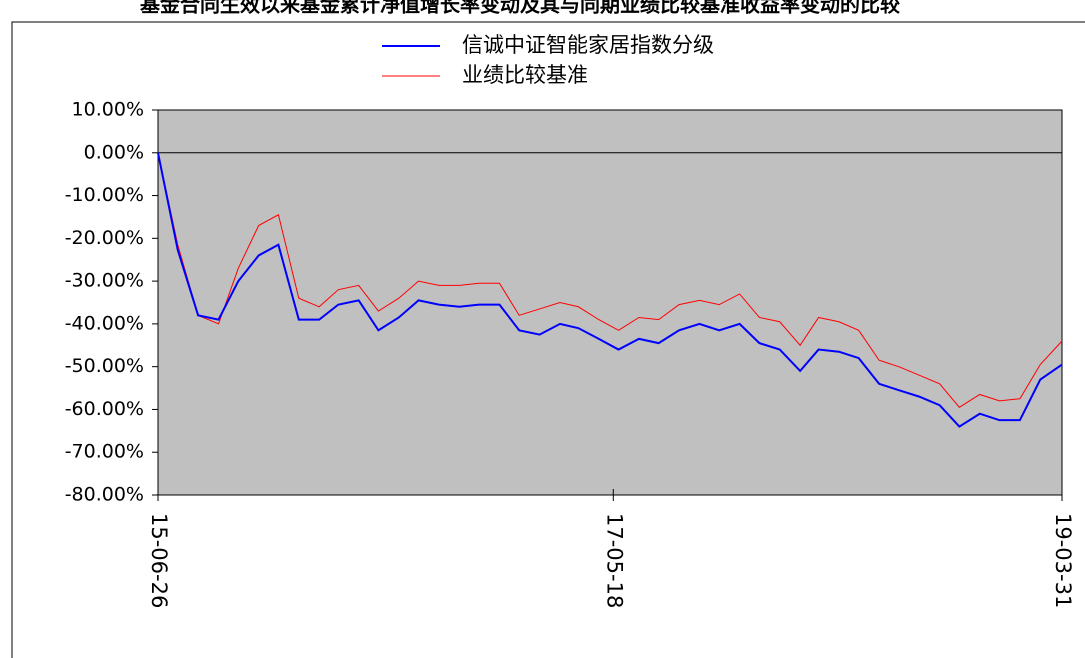  What do you see at coordinates (104, 238) in the screenshot?
I see `y-tick-label: -20.00%` at bounding box center [104, 238].